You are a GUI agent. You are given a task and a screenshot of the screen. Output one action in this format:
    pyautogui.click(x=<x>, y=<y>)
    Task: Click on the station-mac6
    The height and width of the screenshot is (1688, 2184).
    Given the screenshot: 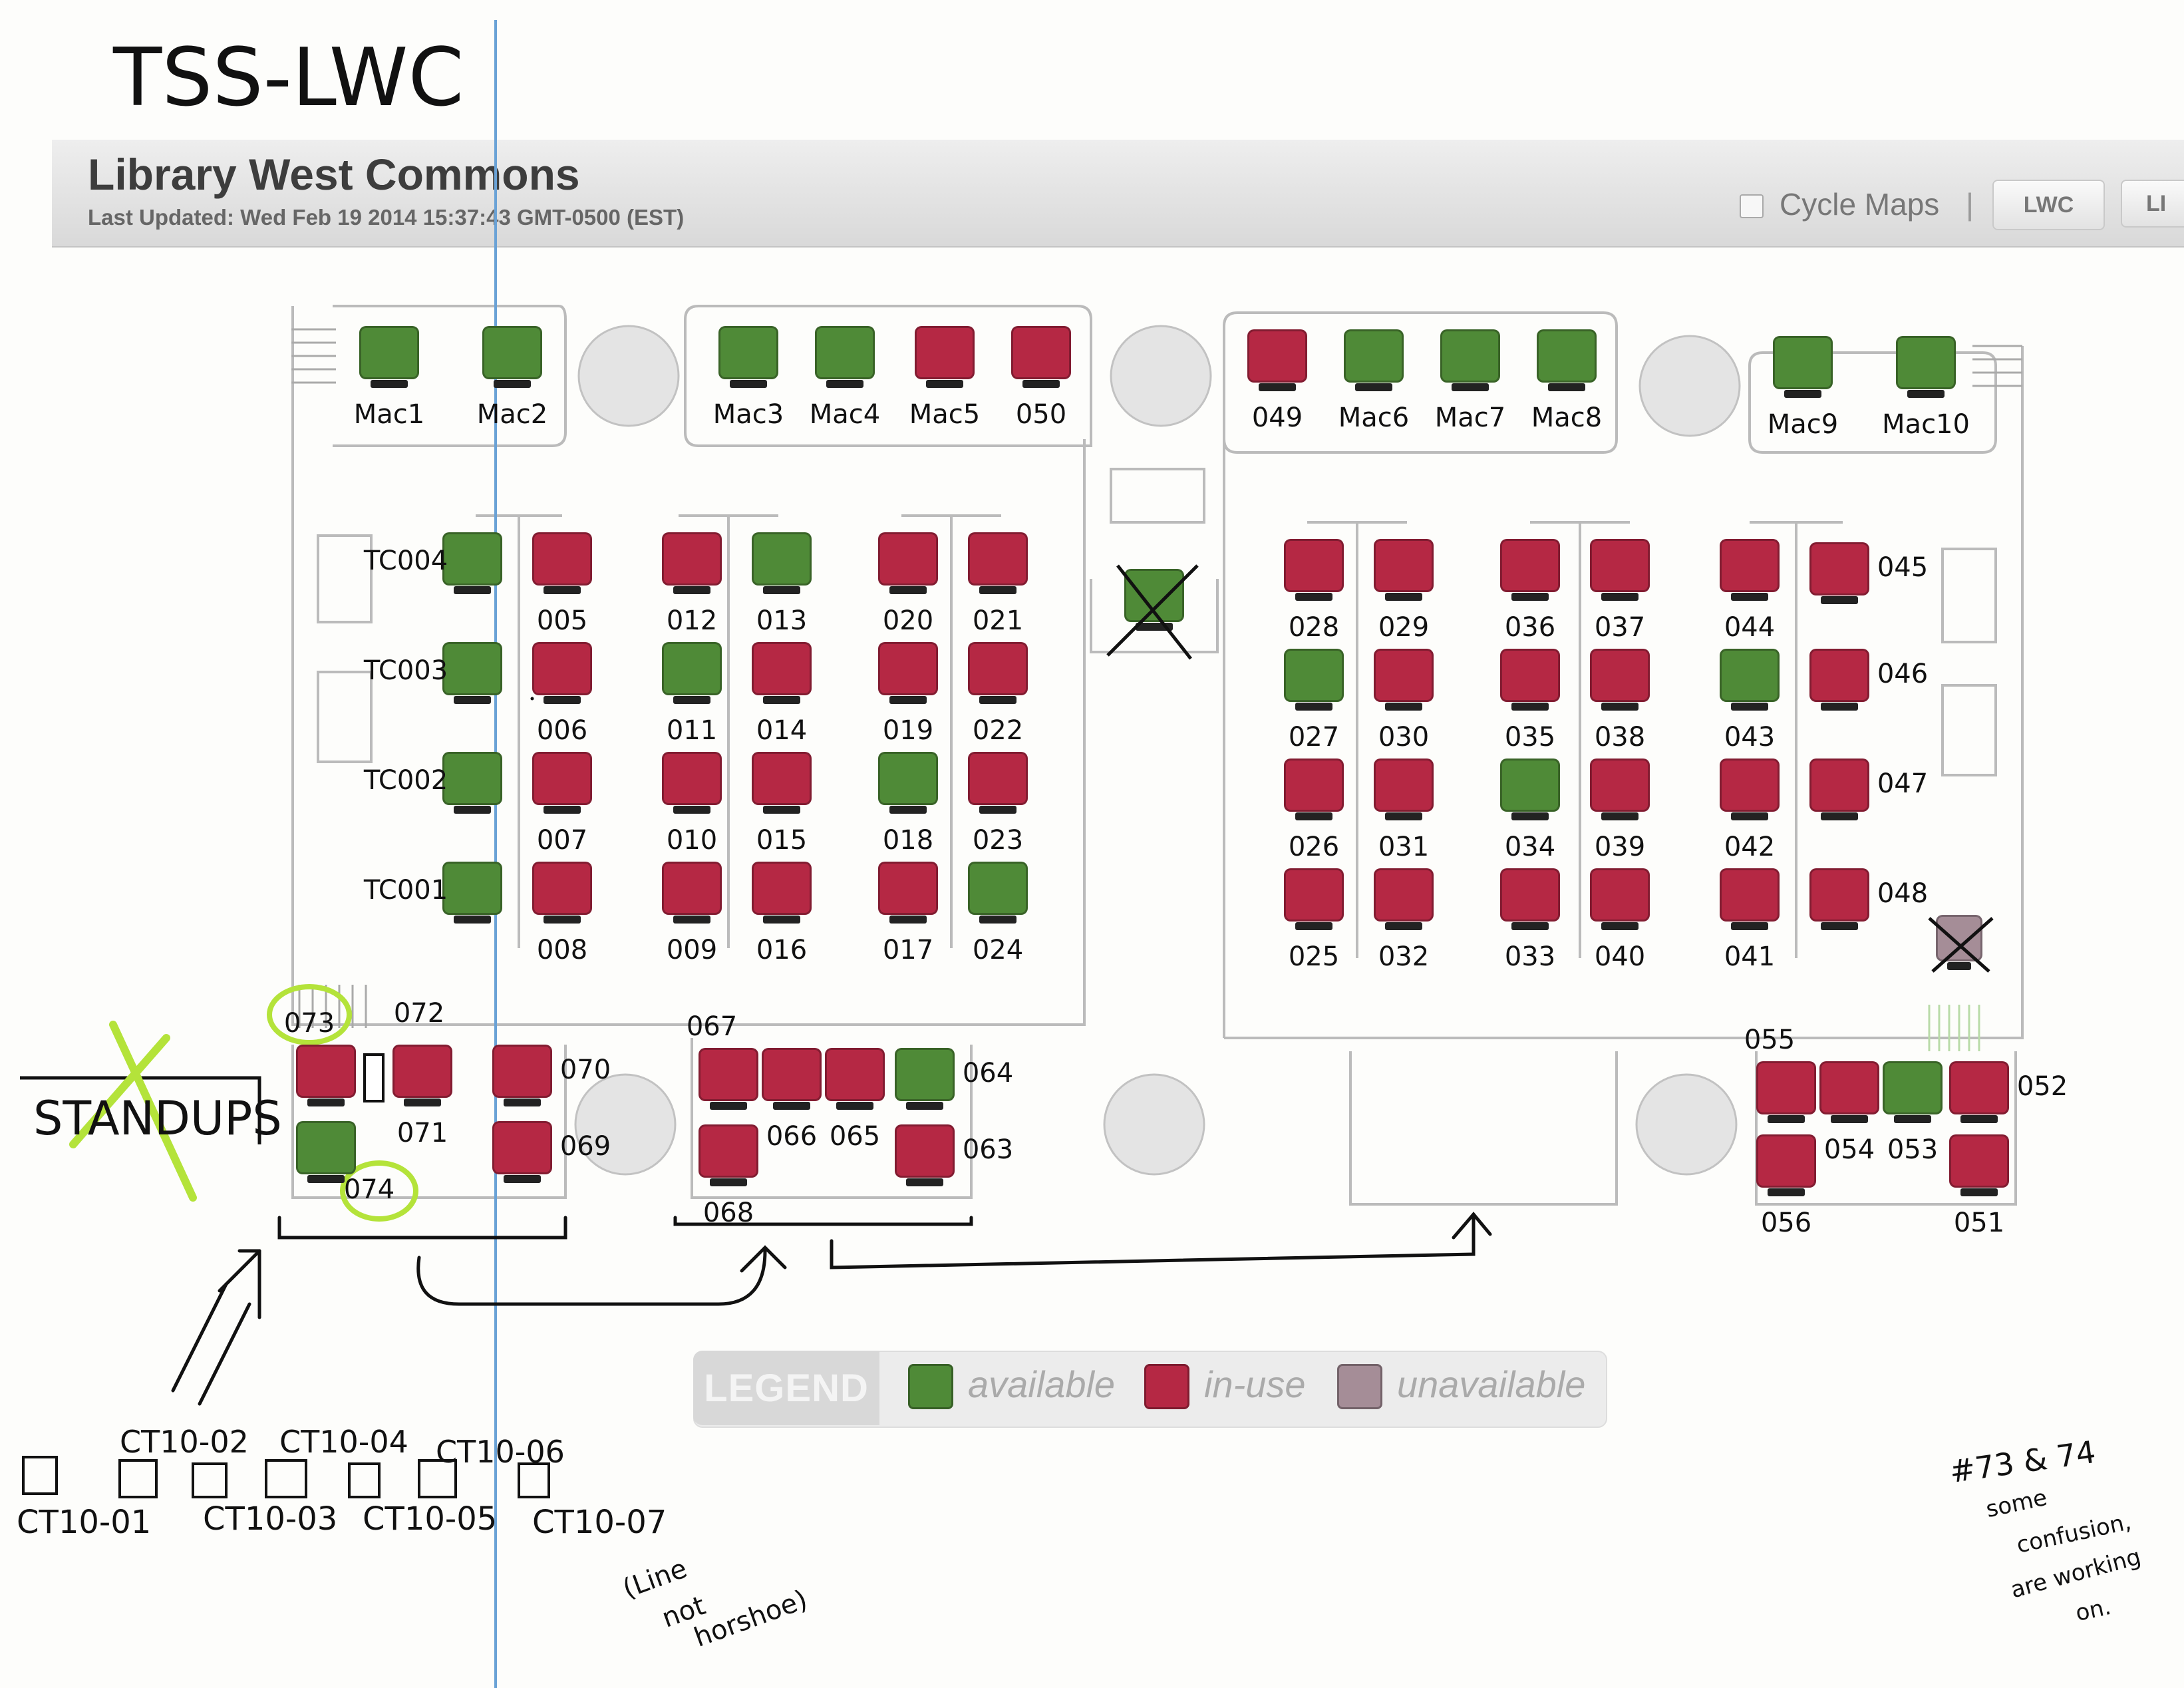 What is the action you would take?
    pyautogui.click(x=1374, y=360)
    